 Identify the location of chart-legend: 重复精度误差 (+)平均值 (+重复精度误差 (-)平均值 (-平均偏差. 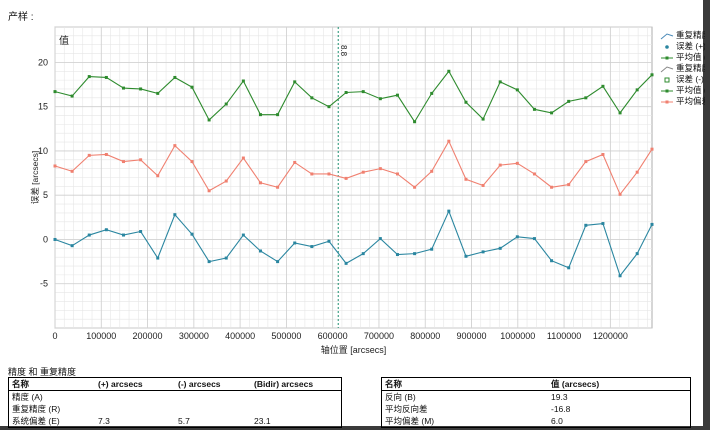
(682, 68).